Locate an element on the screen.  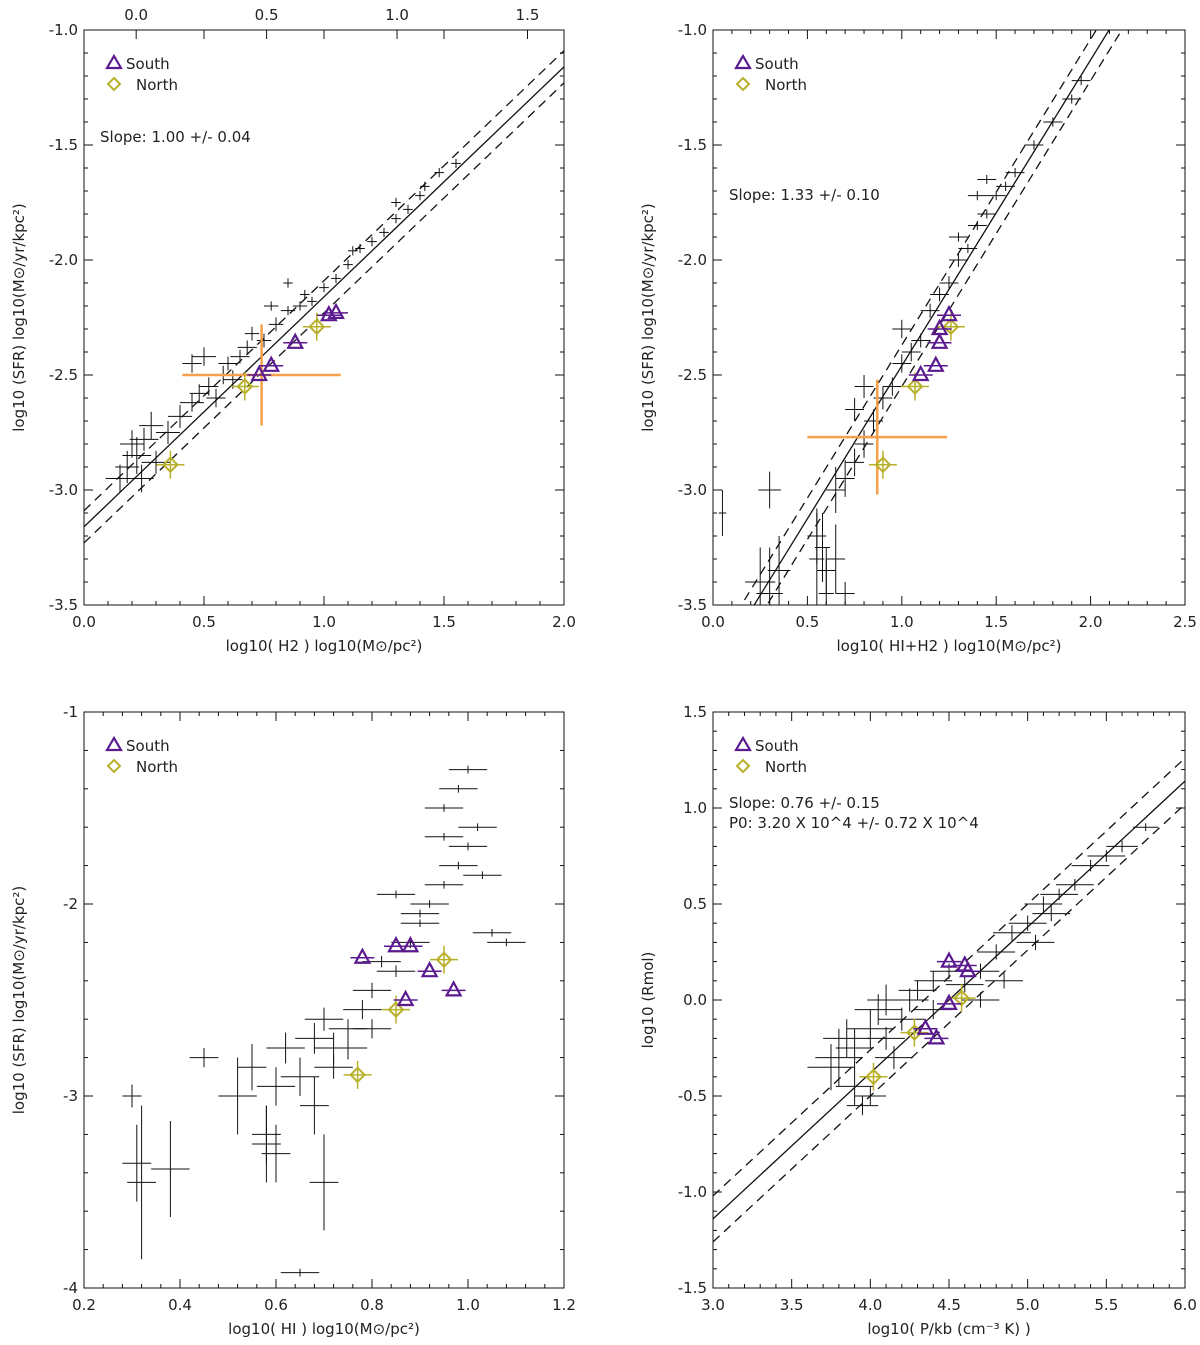
x-tick-label: 3.0 is located at coordinates (713, 1305).